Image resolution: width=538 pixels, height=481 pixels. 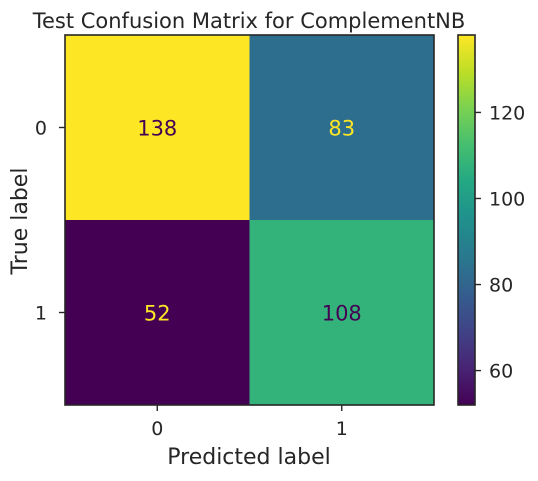 What do you see at coordinates (249, 21) in the screenshot?
I see `chart-title: Test Confusion Matrix for ComplementNB` at bounding box center [249, 21].